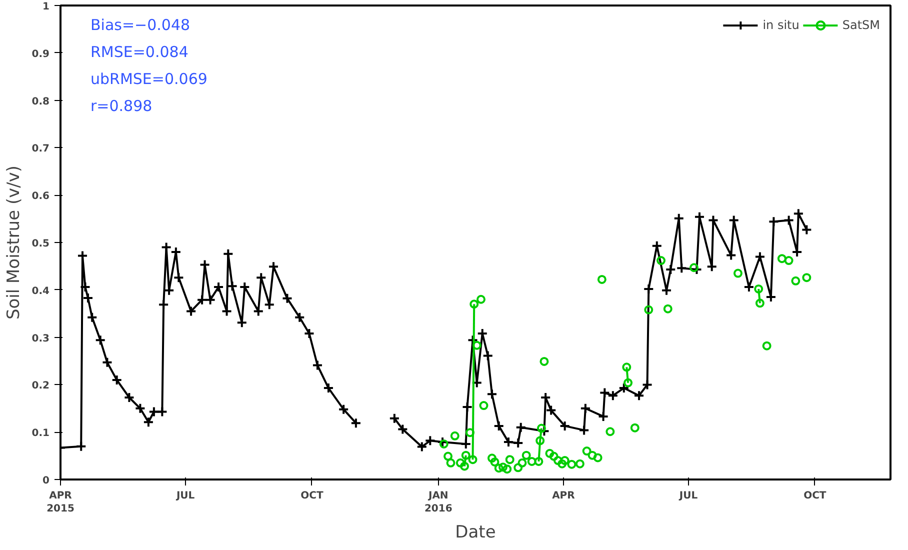 The height and width of the screenshot is (550, 908). I want to click on y-axis-title: Soil Moistrue (v/v), so click(14, 242).